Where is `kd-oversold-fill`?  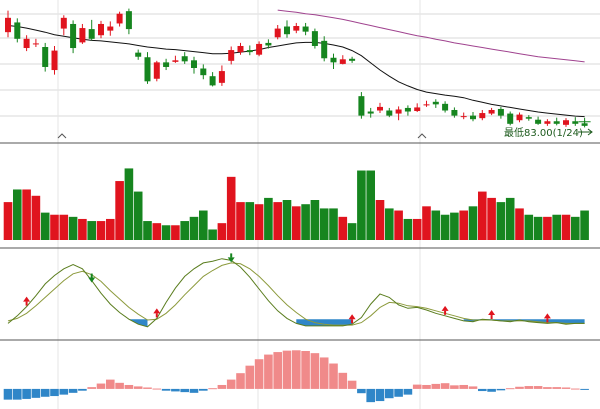 kd-oversold-fill is located at coordinates (524, 322).